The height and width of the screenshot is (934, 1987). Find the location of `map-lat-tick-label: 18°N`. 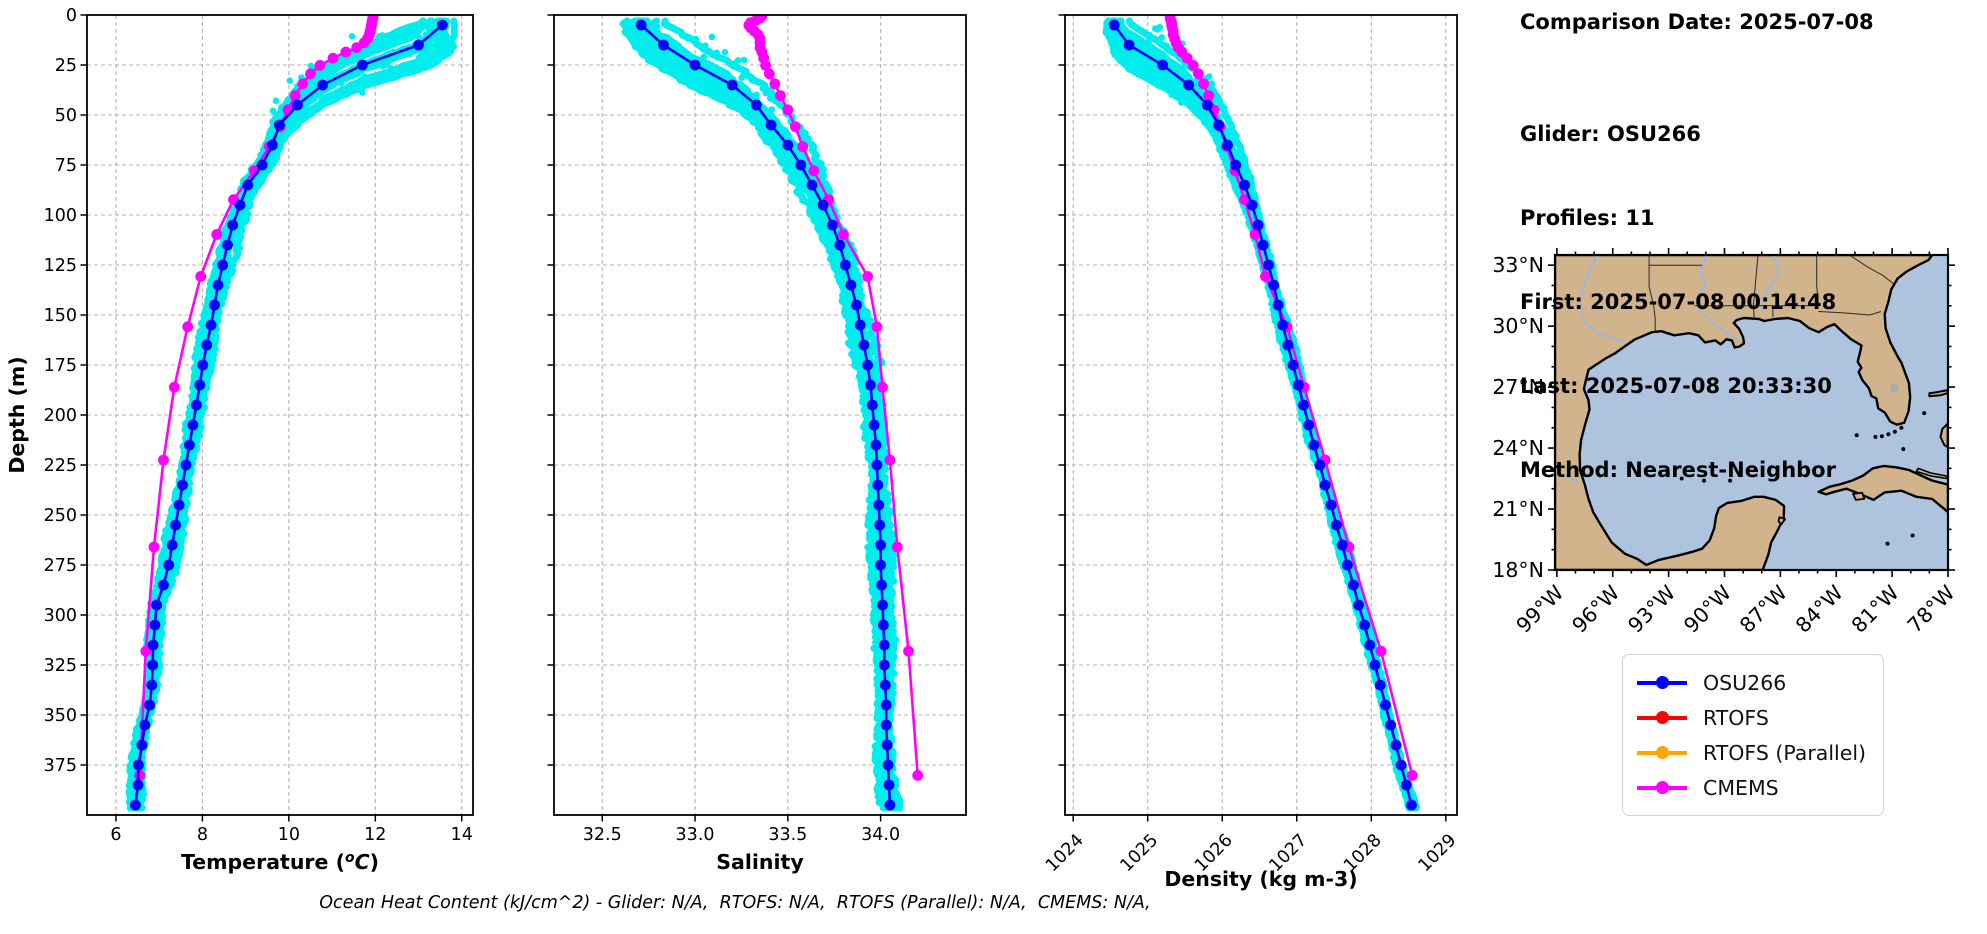

map-lat-tick-label: 18°N is located at coordinates (1518, 570).